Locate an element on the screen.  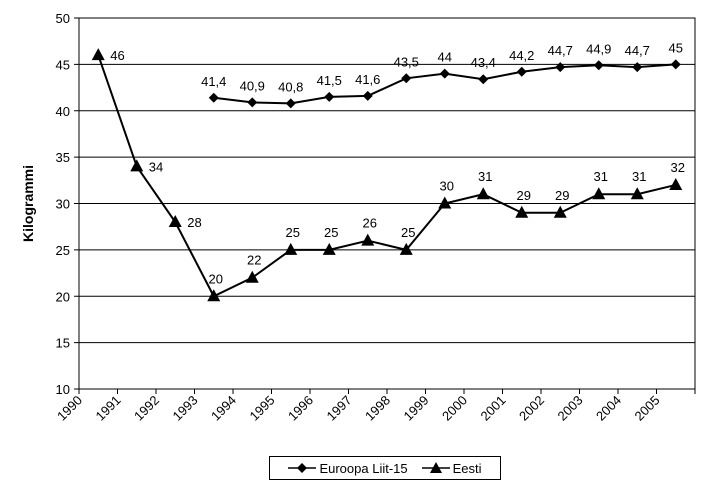
y-tick-label: 50 is located at coordinates (63, 18).